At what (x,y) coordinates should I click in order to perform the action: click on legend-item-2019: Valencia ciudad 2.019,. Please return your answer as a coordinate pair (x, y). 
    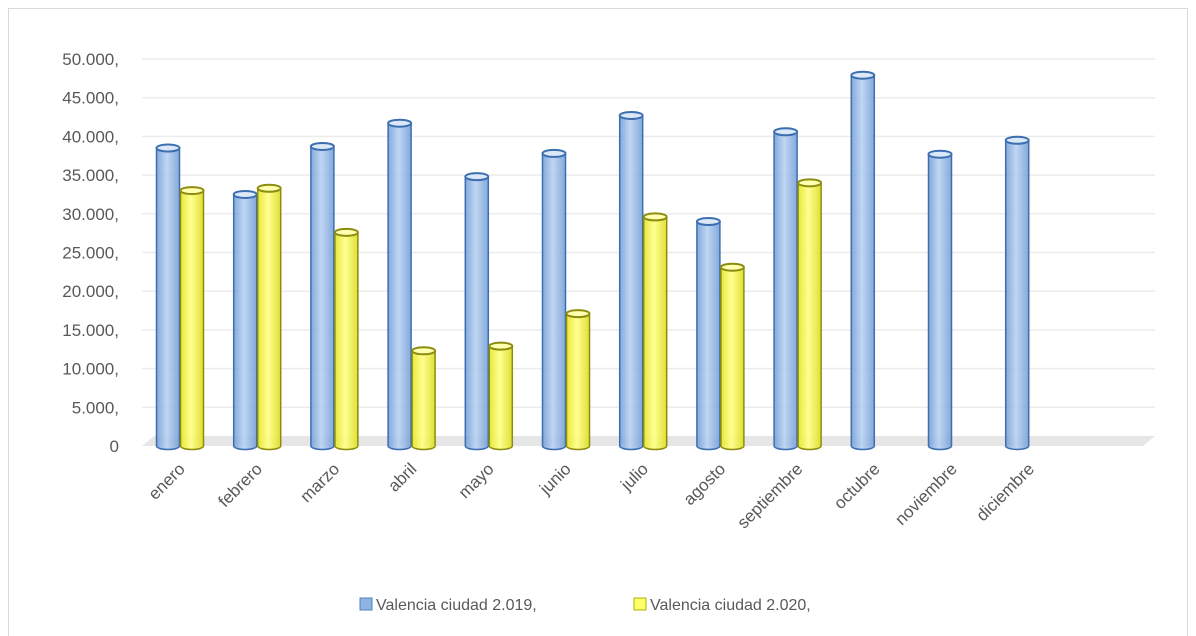
    Looking at the image, I should click on (448, 605).